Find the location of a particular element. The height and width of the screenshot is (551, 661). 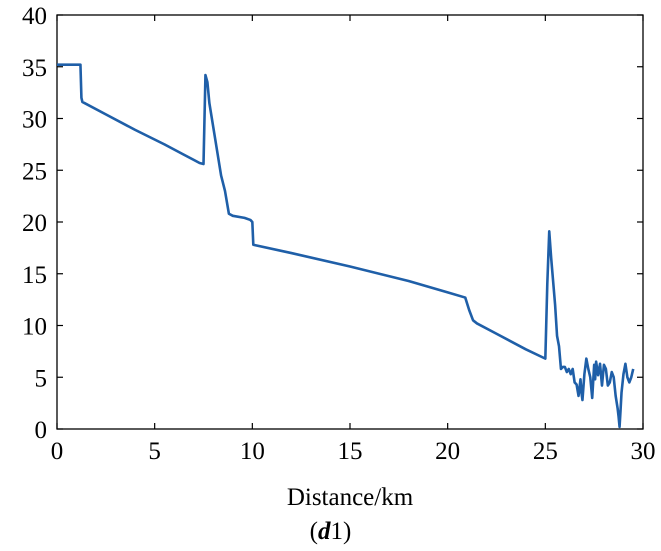

x-tick-label: 10 is located at coordinates (252, 451).